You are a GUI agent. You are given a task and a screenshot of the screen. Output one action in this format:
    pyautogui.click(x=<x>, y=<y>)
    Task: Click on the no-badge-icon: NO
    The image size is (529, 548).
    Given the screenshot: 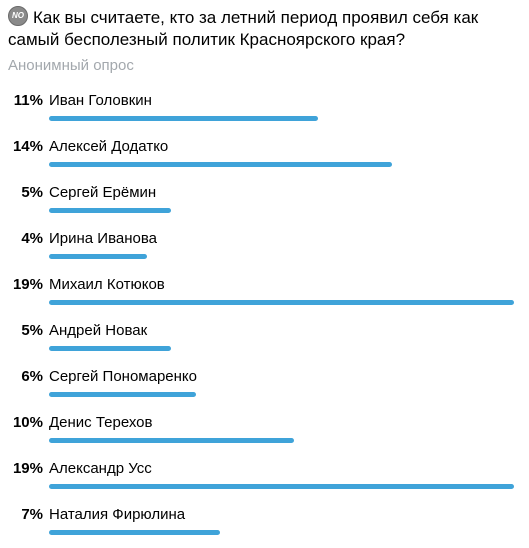 What is the action you would take?
    pyautogui.click(x=18, y=16)
    